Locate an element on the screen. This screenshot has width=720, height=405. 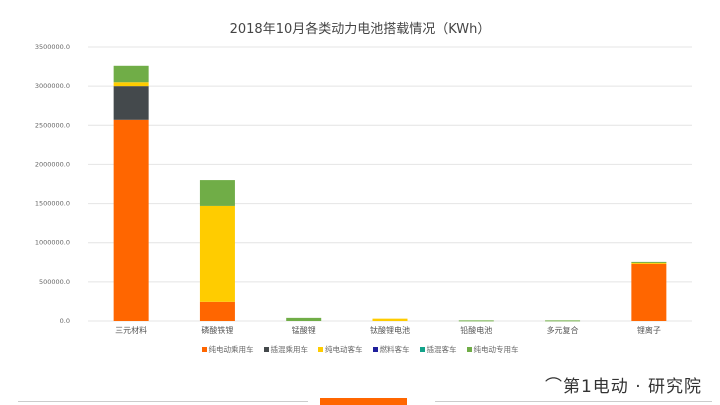
x-tick-label: 磷酸铁锂 is located at coordinates (217, 330).